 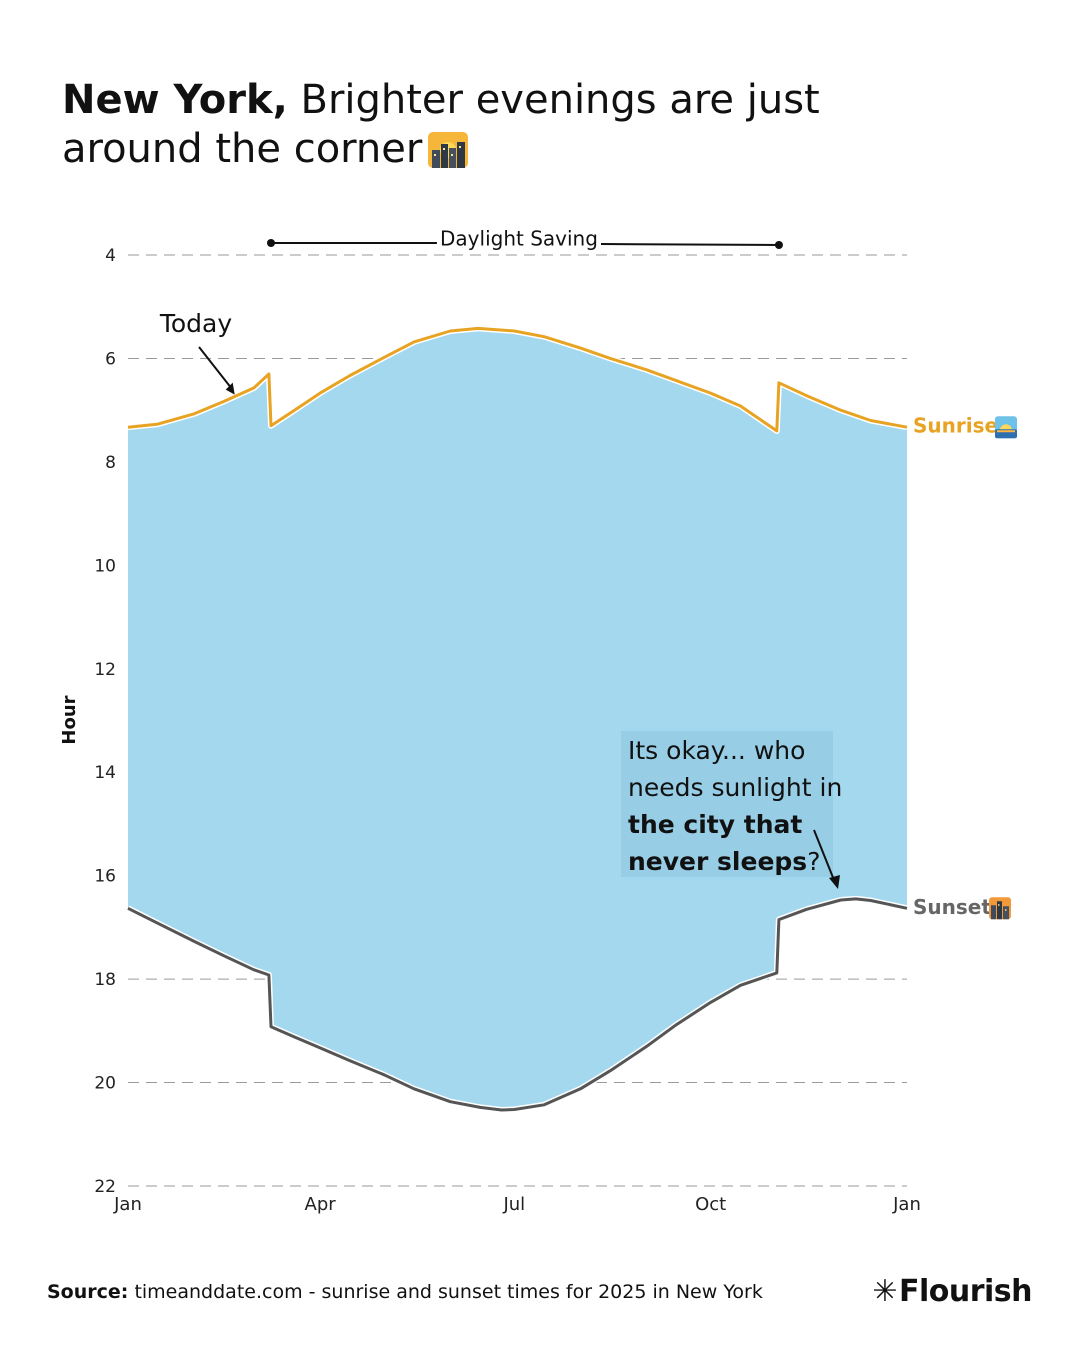 What do you see at coordinates (197, 352) in the screenshot?
I see `today-annotation: Today` at bounding box center [197, 352].